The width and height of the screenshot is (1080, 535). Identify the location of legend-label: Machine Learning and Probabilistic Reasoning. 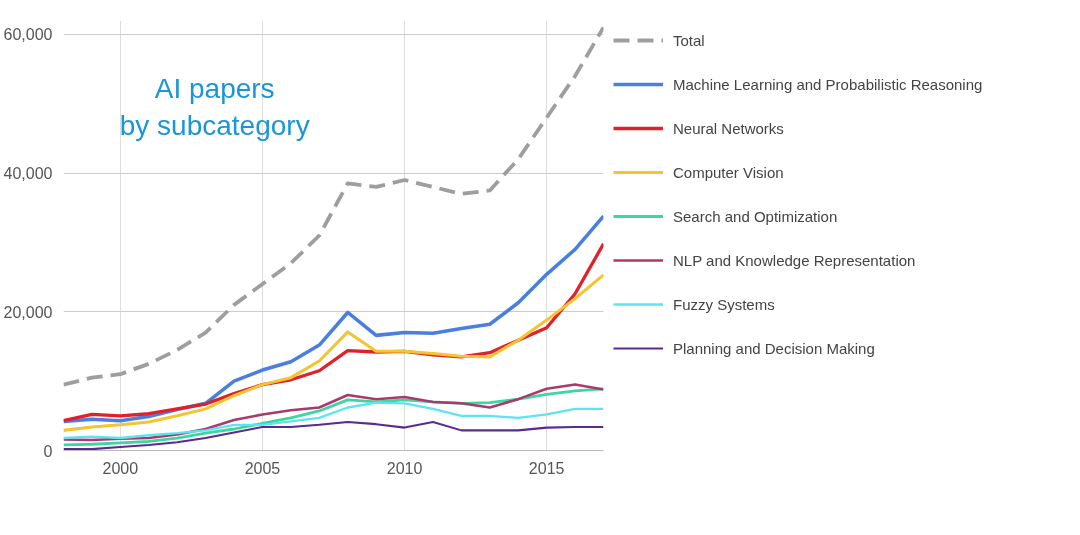
(828, 84).